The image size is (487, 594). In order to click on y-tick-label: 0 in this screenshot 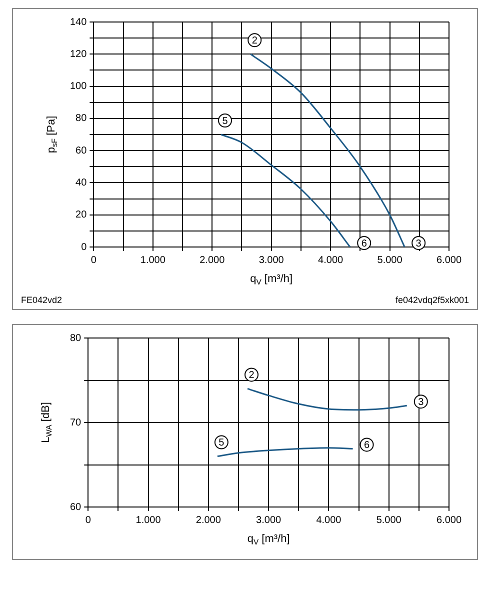, I will do `click(84, 247)`.